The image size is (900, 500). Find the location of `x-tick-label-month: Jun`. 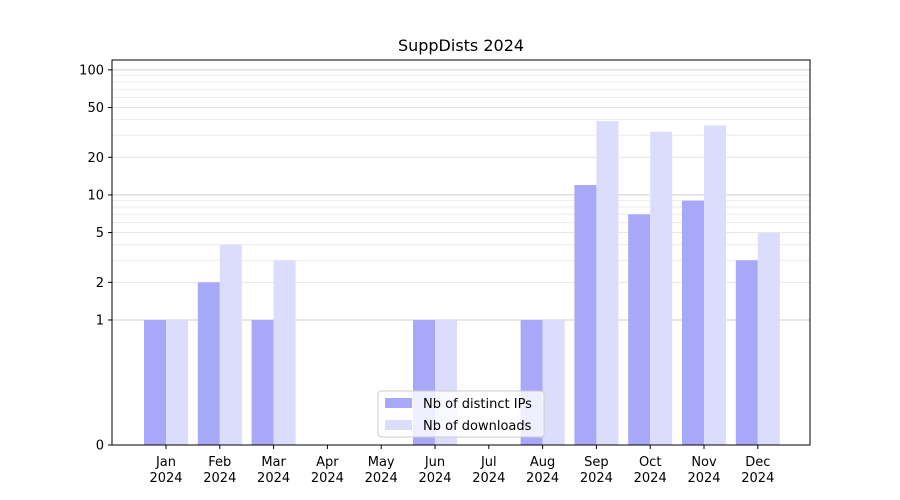

x-tick-label-month: Jun is located at coordinates (434, 462).